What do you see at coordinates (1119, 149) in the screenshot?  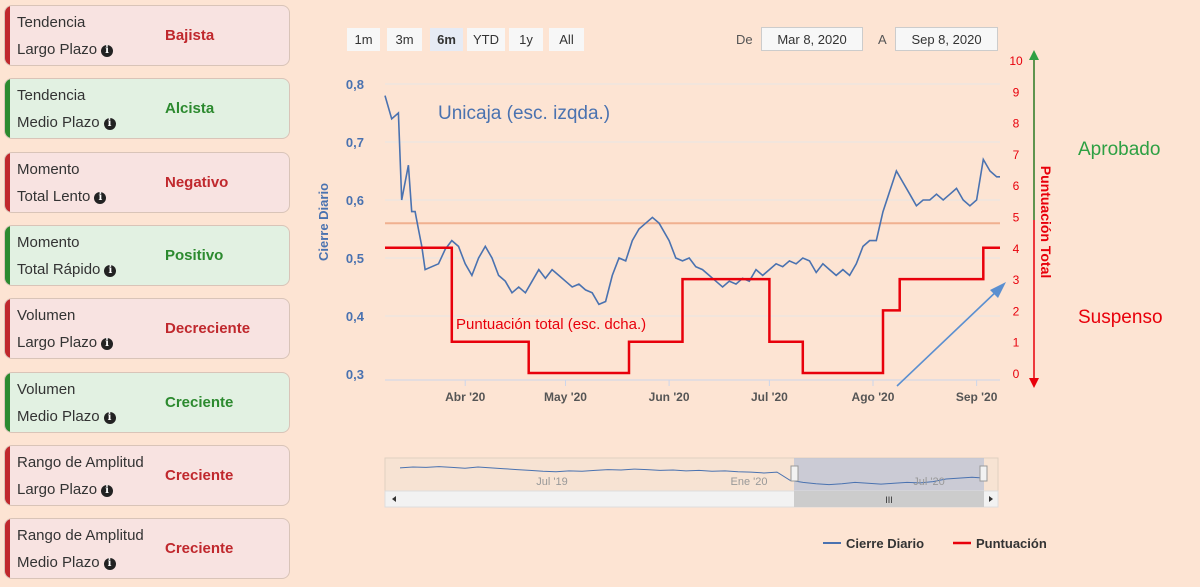 I see `approved-label: Aprobado` at bounding box center [1119, 149].